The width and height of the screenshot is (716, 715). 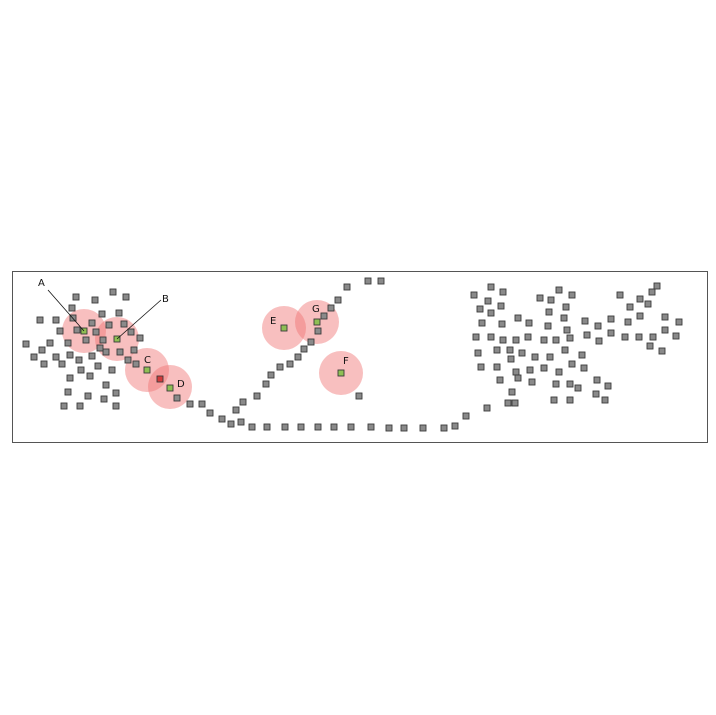 What do you see at coordinates (181, 384) in the screenshot?
I see `marker-label-d: D` at bounding box center [181, 384].